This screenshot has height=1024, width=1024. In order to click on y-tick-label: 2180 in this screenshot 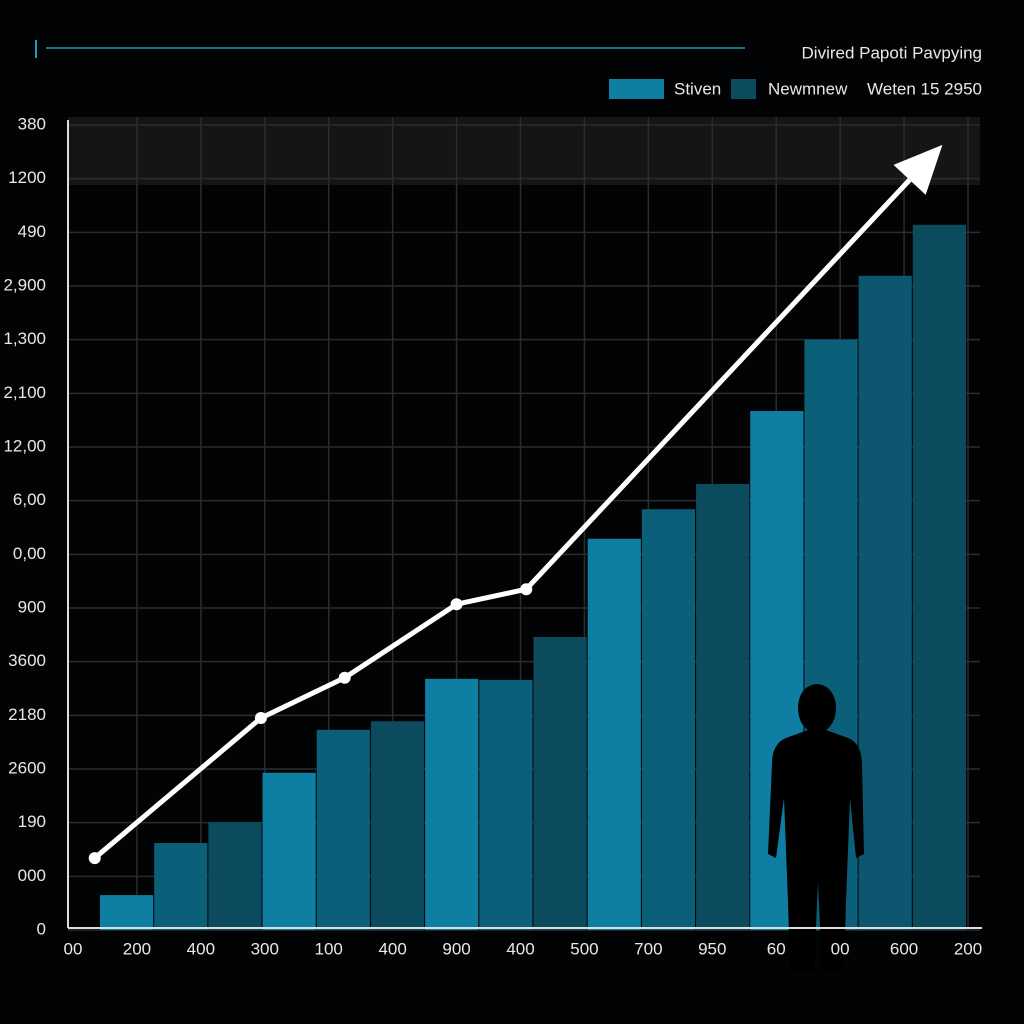, I will do `click(27, 714)`.